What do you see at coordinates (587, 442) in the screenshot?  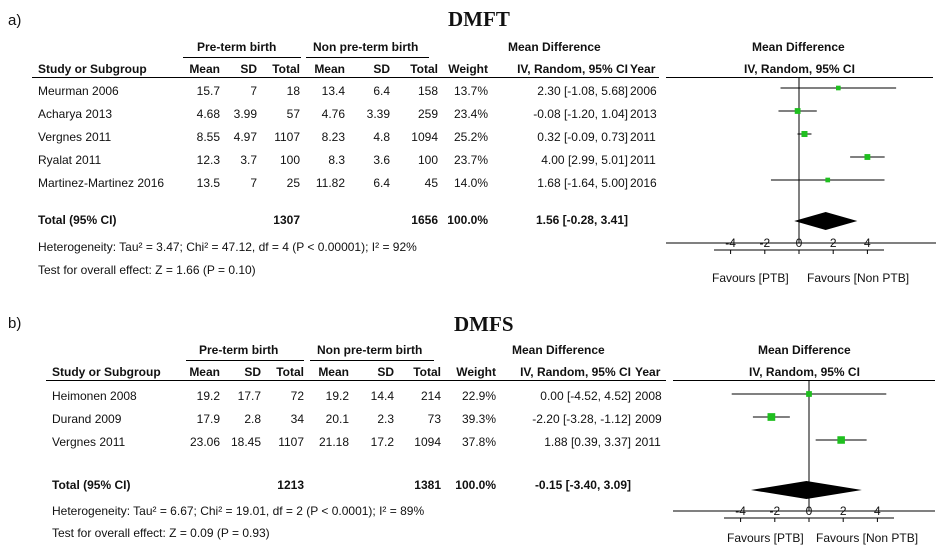 I see `cell-ci: 1.88 [0.39, 3.37]` at bounding box center [587, 442].